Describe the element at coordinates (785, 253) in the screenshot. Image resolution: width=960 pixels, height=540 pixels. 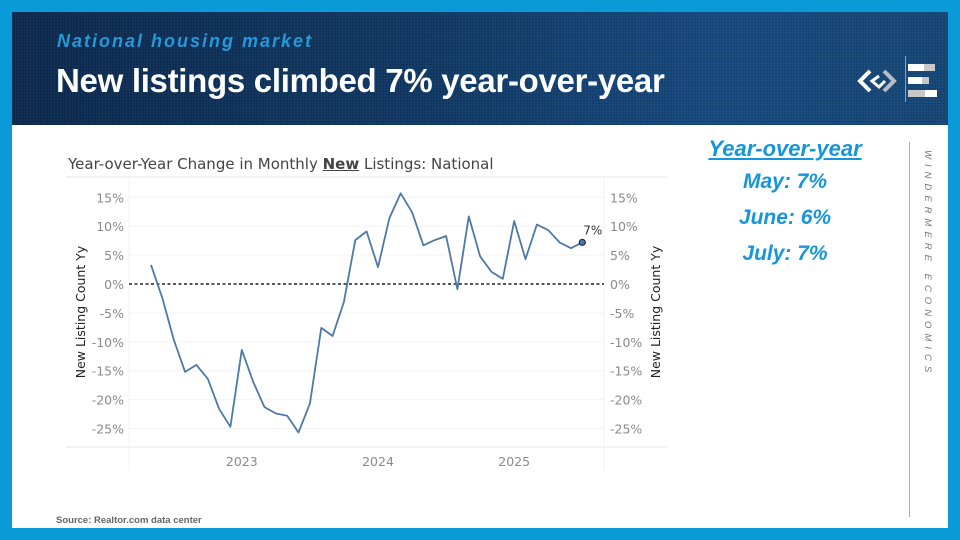
I see `yoy-row-july: July: 7%` at that location.